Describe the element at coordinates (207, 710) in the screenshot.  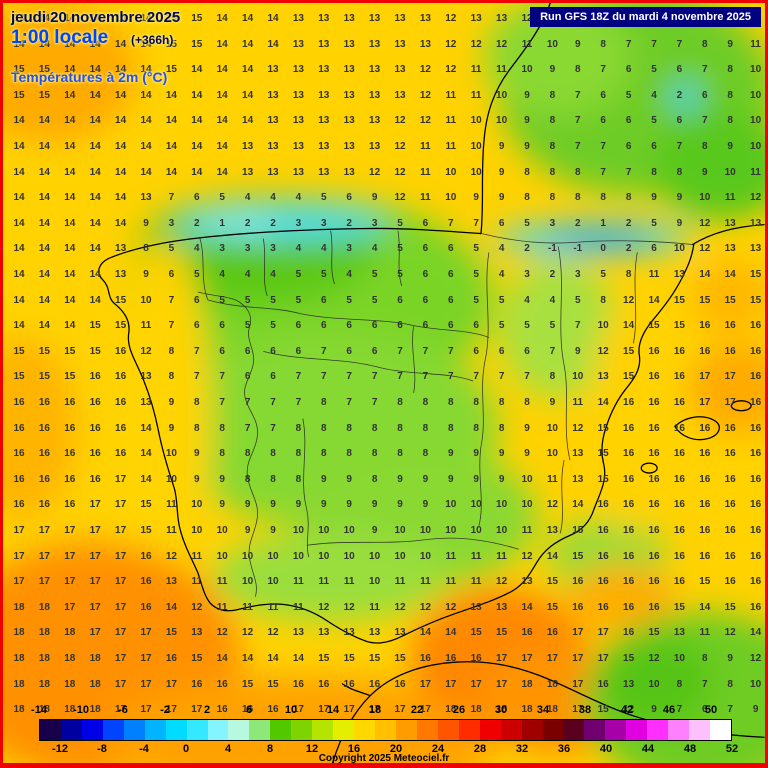
I see `scale-tick-label: 2` at that location.